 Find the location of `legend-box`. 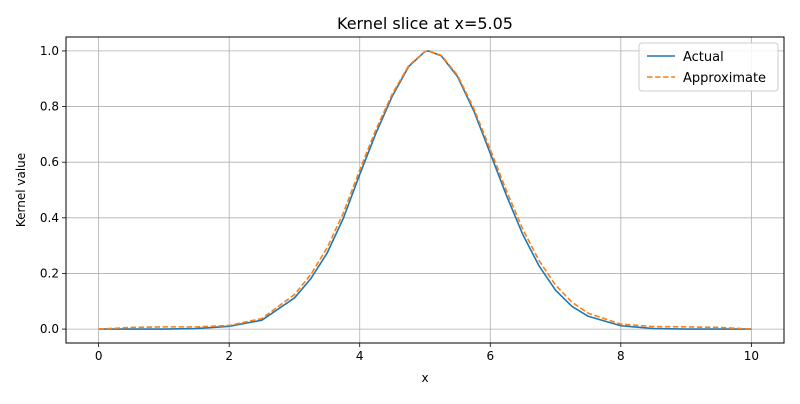

legend-box is located at coordinates (708, 67).